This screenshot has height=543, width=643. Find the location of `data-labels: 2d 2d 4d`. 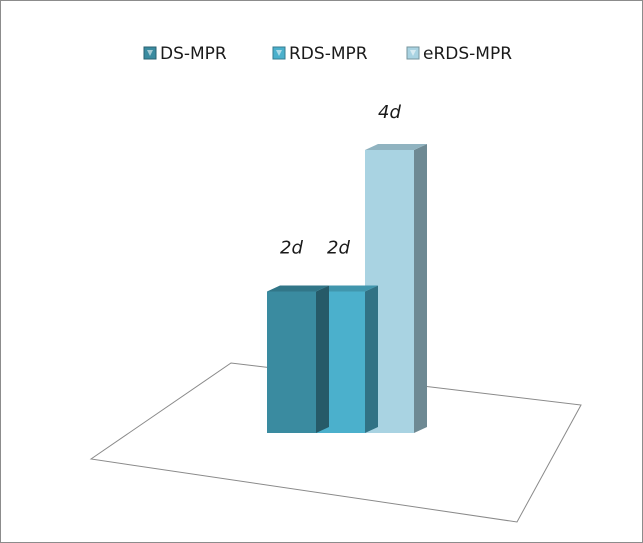

data-labels: 2d 2d 4d is located at coordinates (340, 180).